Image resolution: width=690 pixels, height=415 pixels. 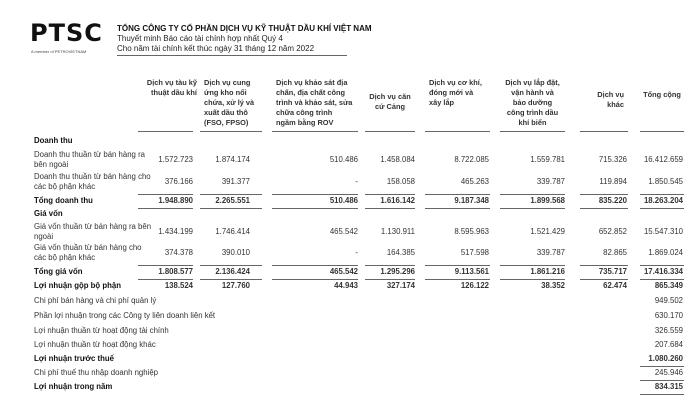 What do you see at coordinates (663, 271) in the screenshot?
I see `cell-value: 17.416.334` at bounding box center [663, 271].